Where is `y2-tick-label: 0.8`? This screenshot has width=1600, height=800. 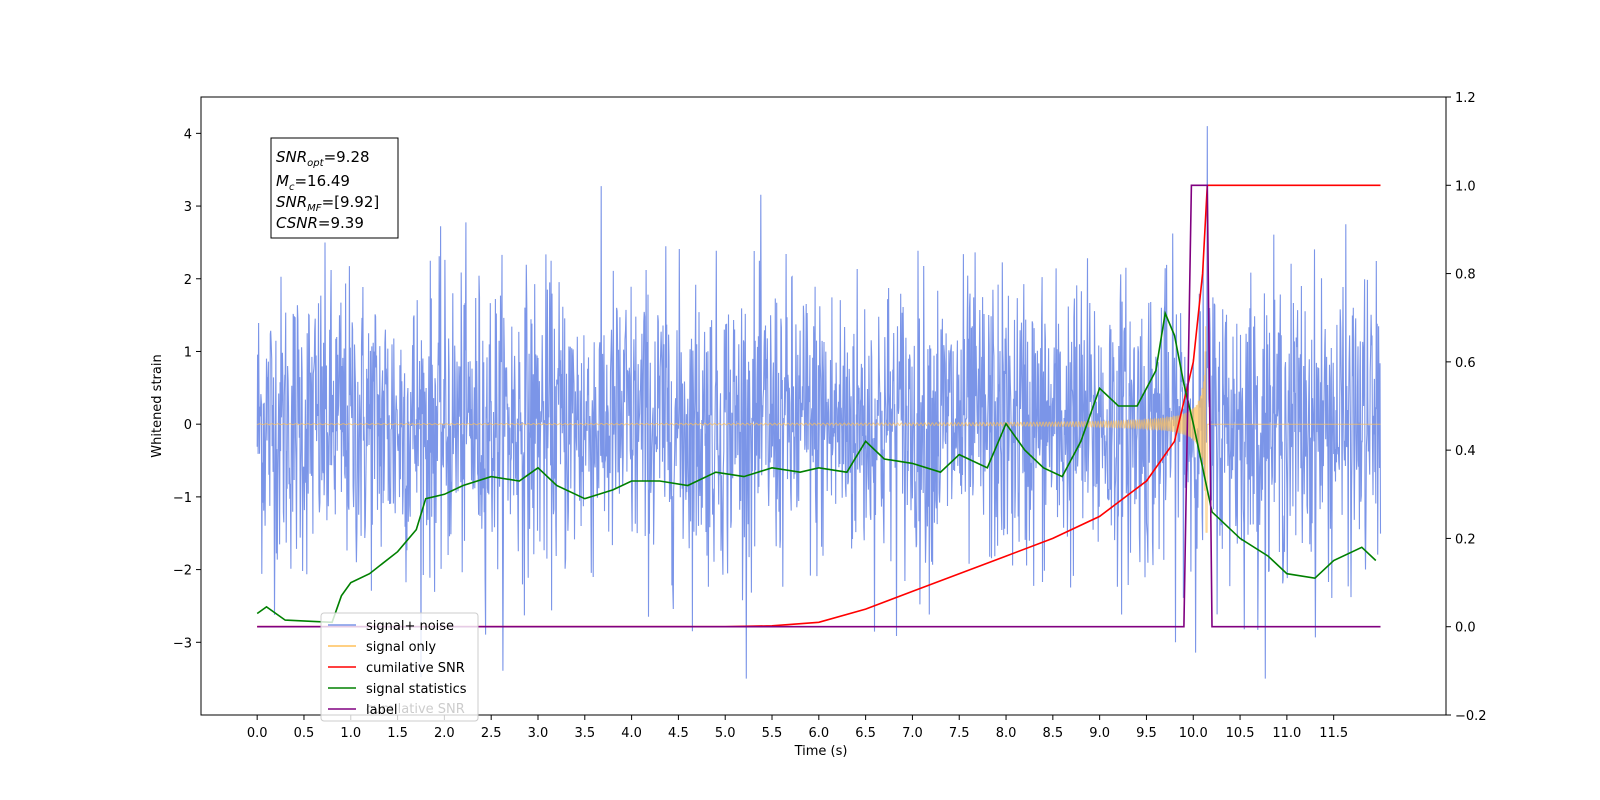 y2-tick-label: 0.8 is located at coordinates (1465, 275).